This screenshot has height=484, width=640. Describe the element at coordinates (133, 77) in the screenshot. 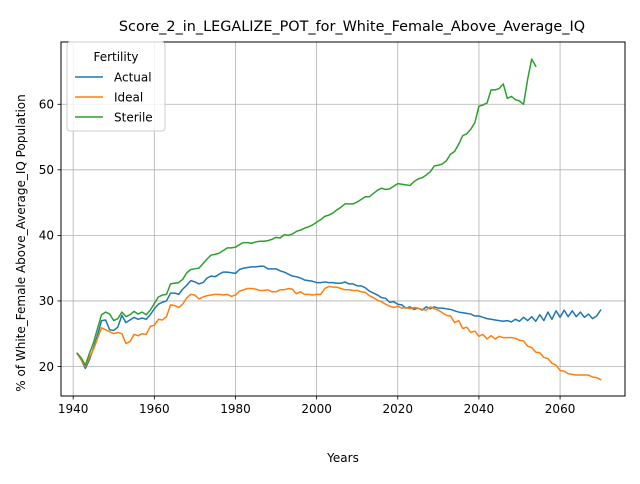

I see `legend-label-actual: Actual` at that location.